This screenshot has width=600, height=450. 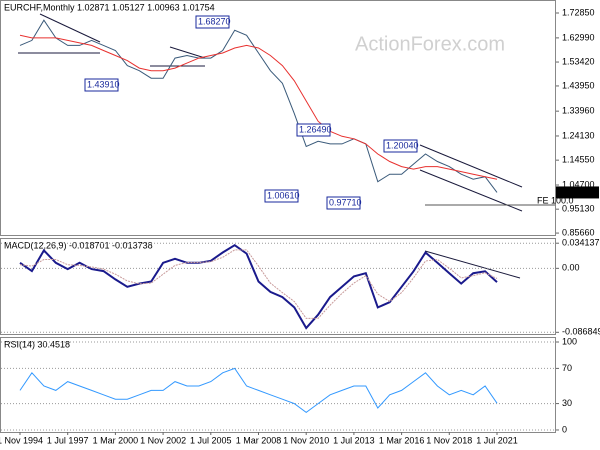 I want to click on x-tick-label: 1 Nov 2010, so click(x=306, y=440).